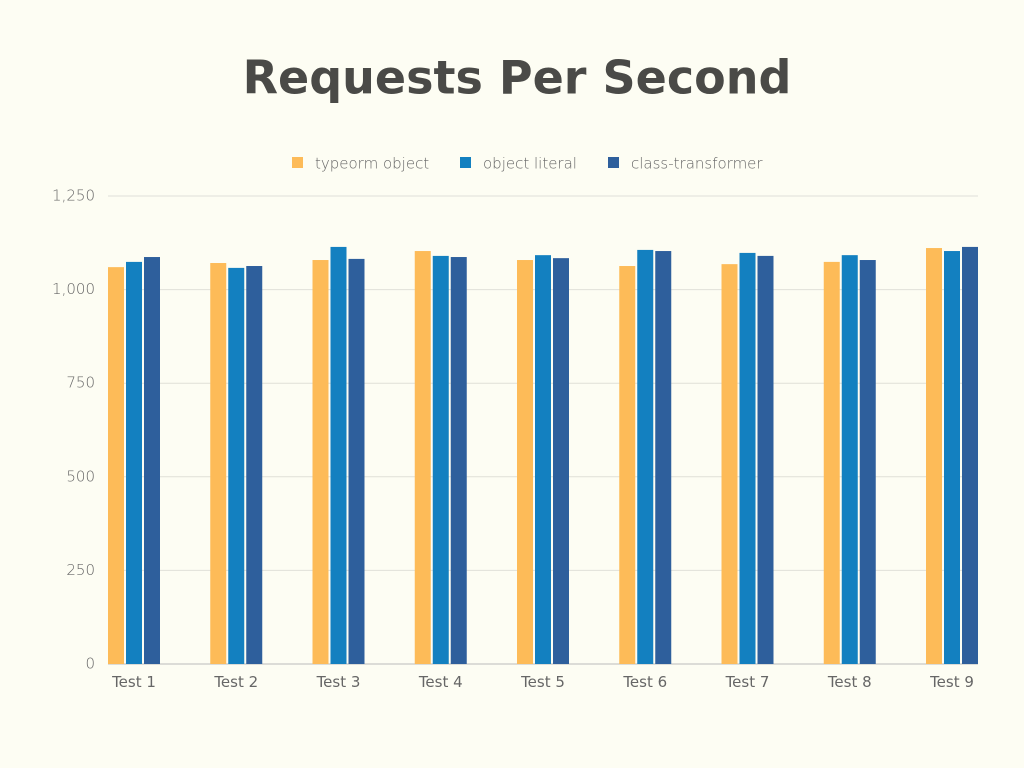  Describe the element at coordinates (543, 682) in the screenshot. I see `x-tick-label: Test 5` at that location.